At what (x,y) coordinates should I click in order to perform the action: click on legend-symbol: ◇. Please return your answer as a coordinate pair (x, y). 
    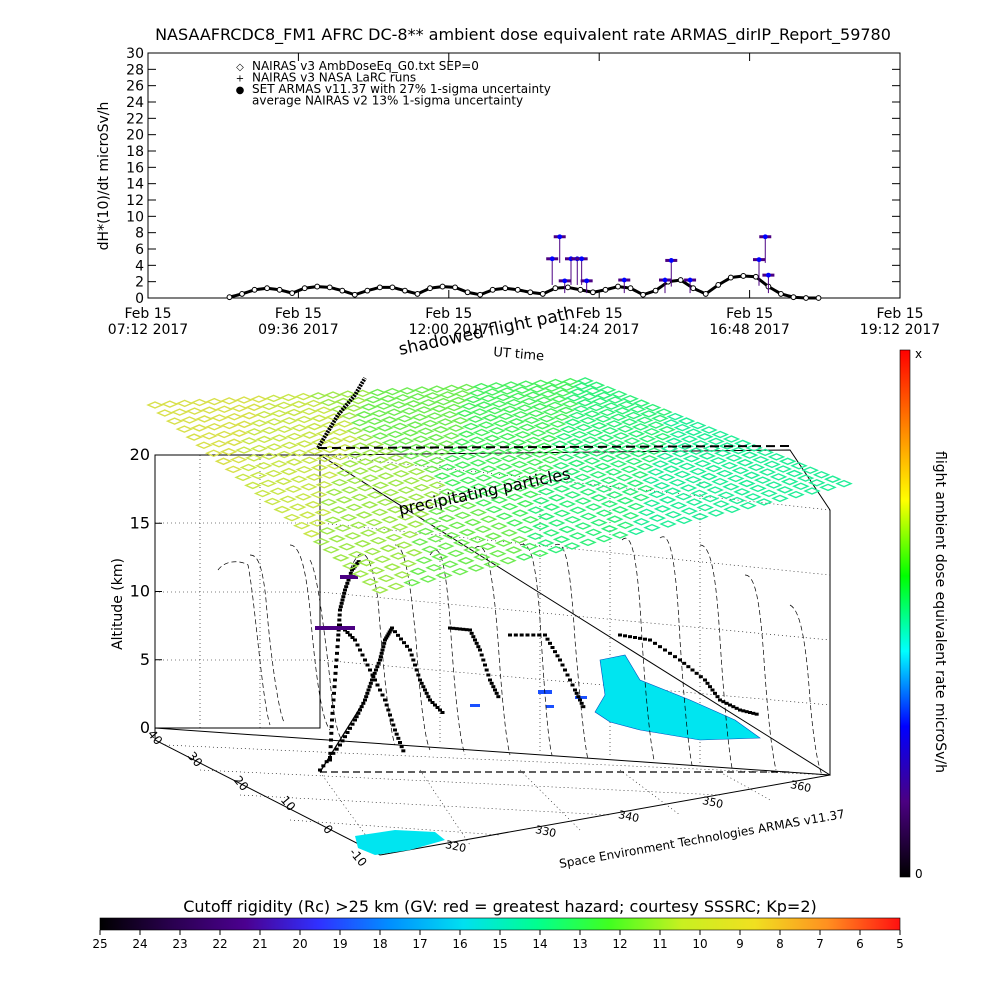
    Looking at the image, I should click on (240, 67).